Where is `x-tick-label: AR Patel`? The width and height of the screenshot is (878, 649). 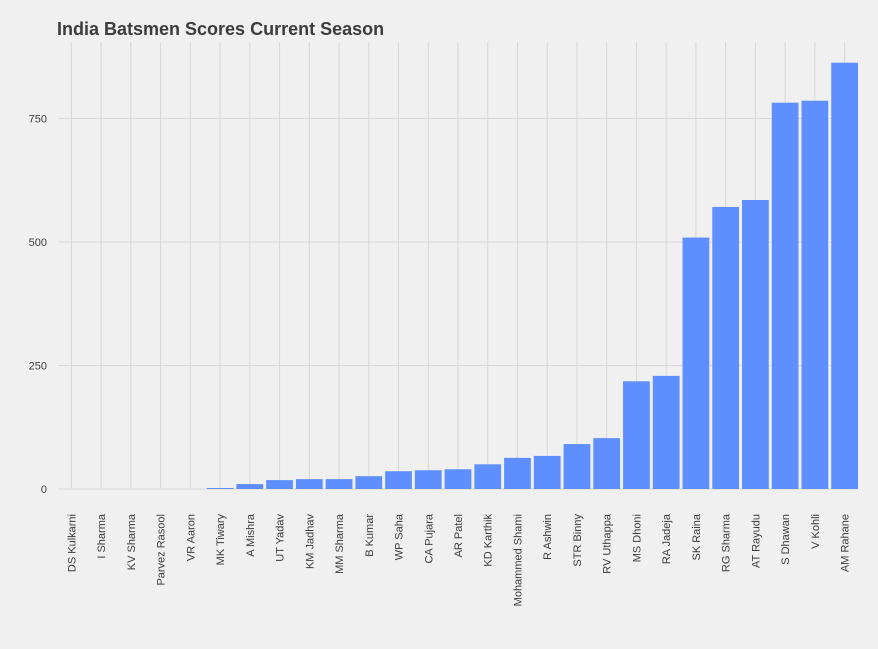
x-tick-label: AR Patel is located at coordinates (459, 535).